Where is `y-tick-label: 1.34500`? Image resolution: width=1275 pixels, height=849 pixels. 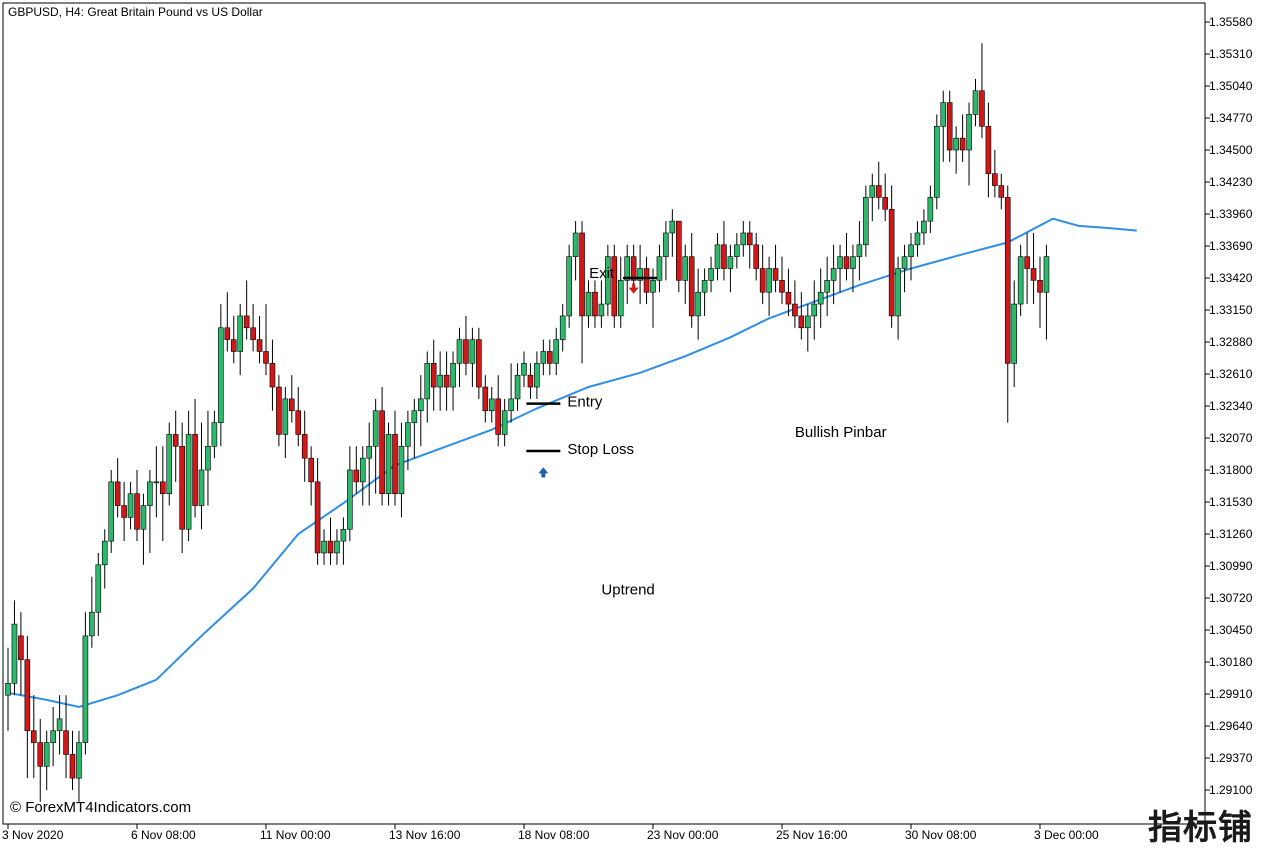
y-tick-label: 1.34500 is located at coordinates (1231, 150).